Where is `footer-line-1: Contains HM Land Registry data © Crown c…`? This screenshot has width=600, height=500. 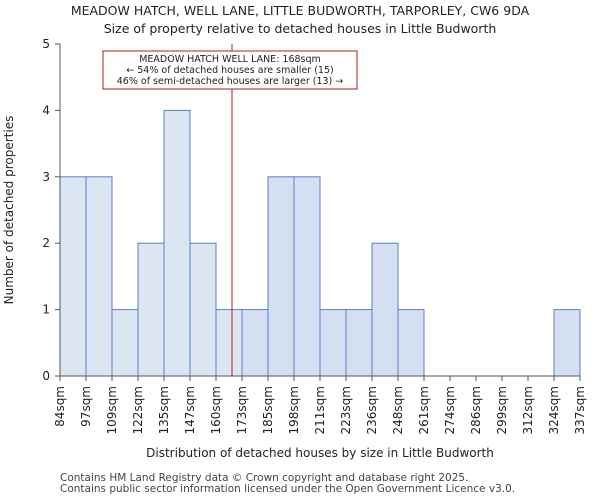 footer-line-1: Contains HM Land Registry data © Crown c… is located at coordinates (264, 478).